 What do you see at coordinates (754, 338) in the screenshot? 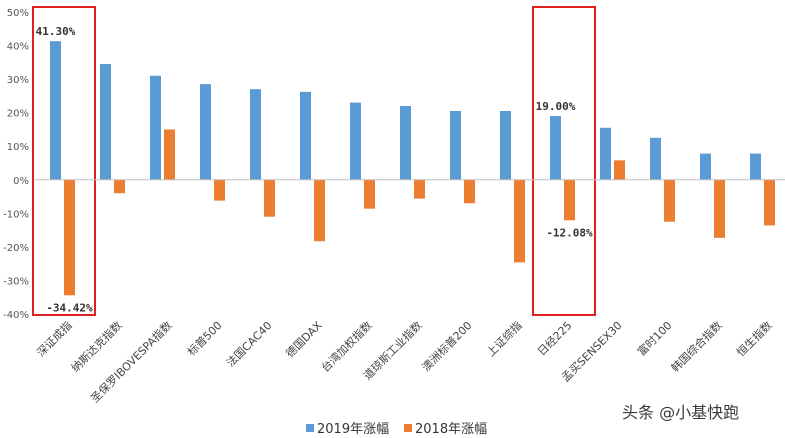
I see `category-label: 恒生指数` at bounding box center [754, 338].